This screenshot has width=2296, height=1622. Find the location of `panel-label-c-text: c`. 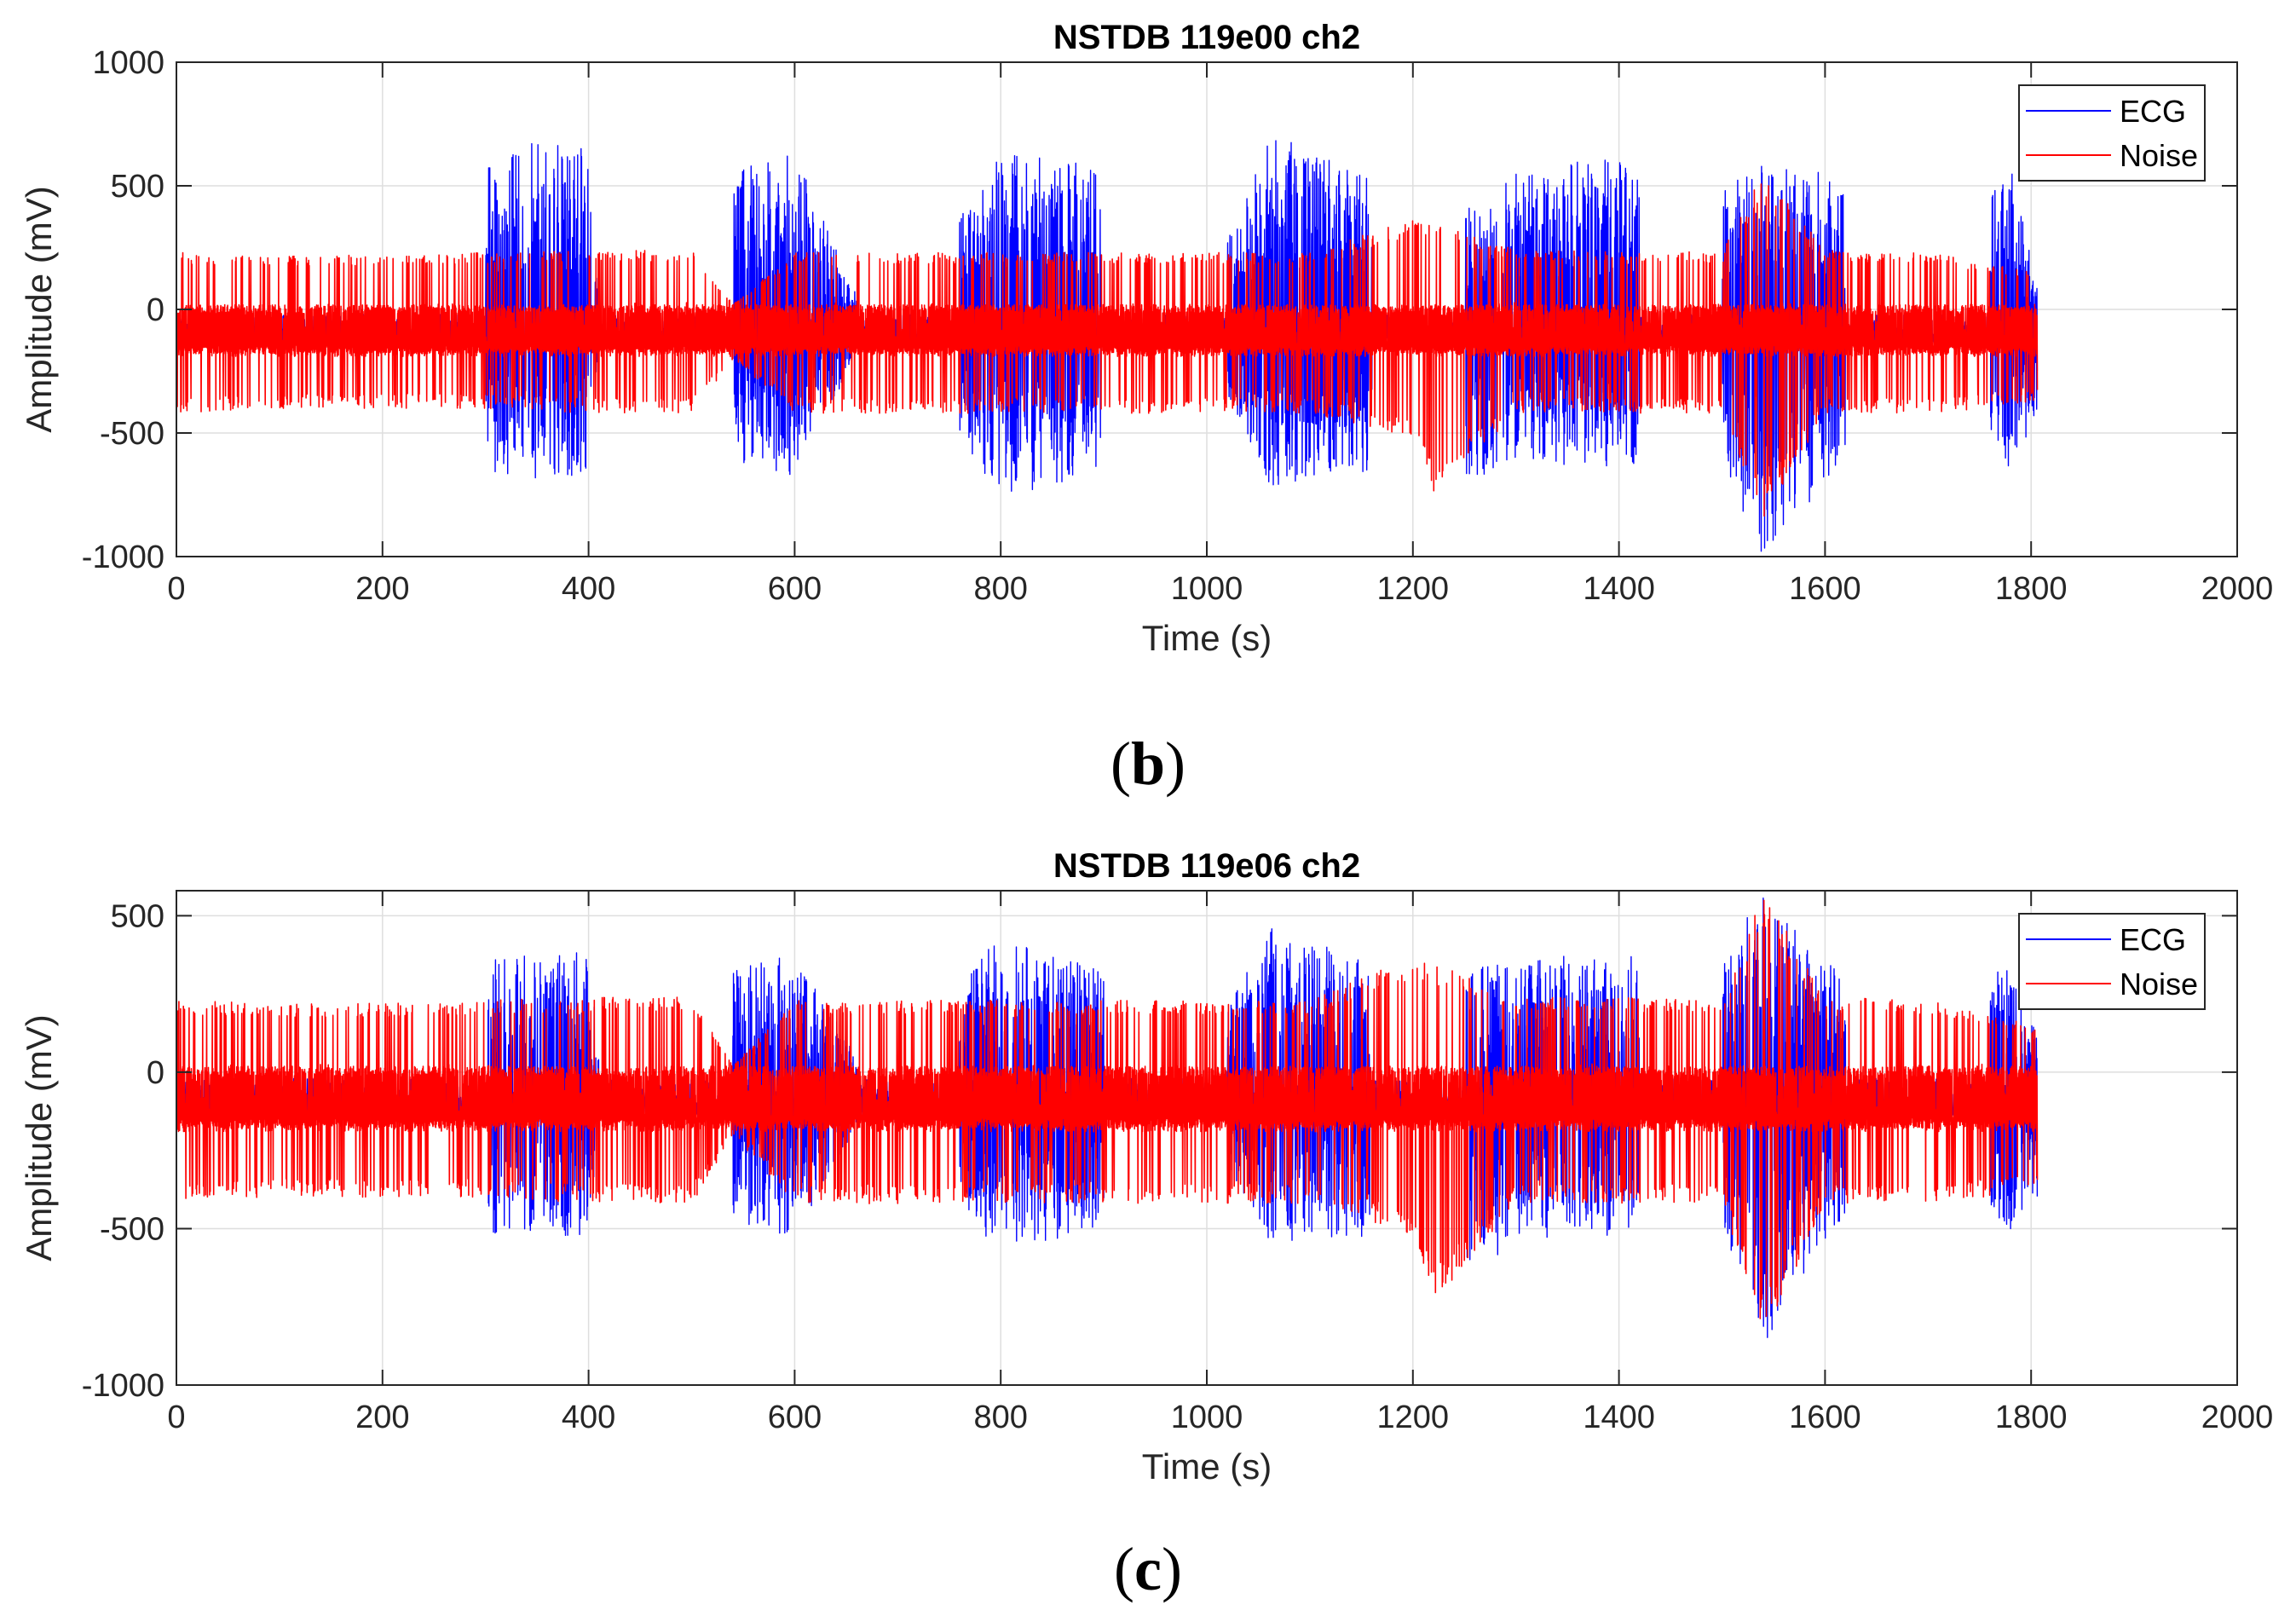

panel-label-c-text: c is located at coordinates (1148, 1569).